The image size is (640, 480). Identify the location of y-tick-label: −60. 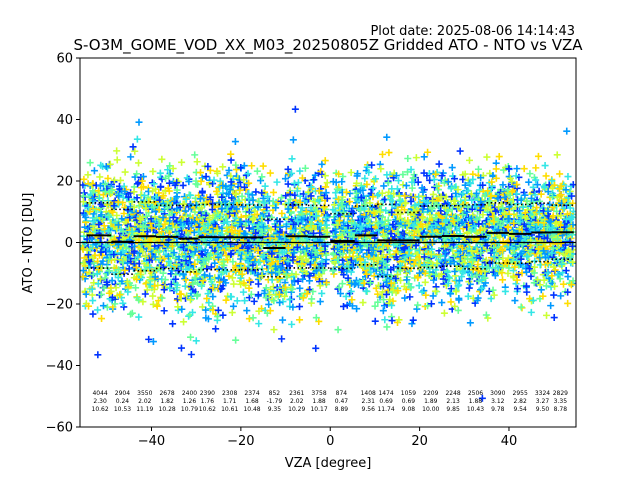
(59, 428).